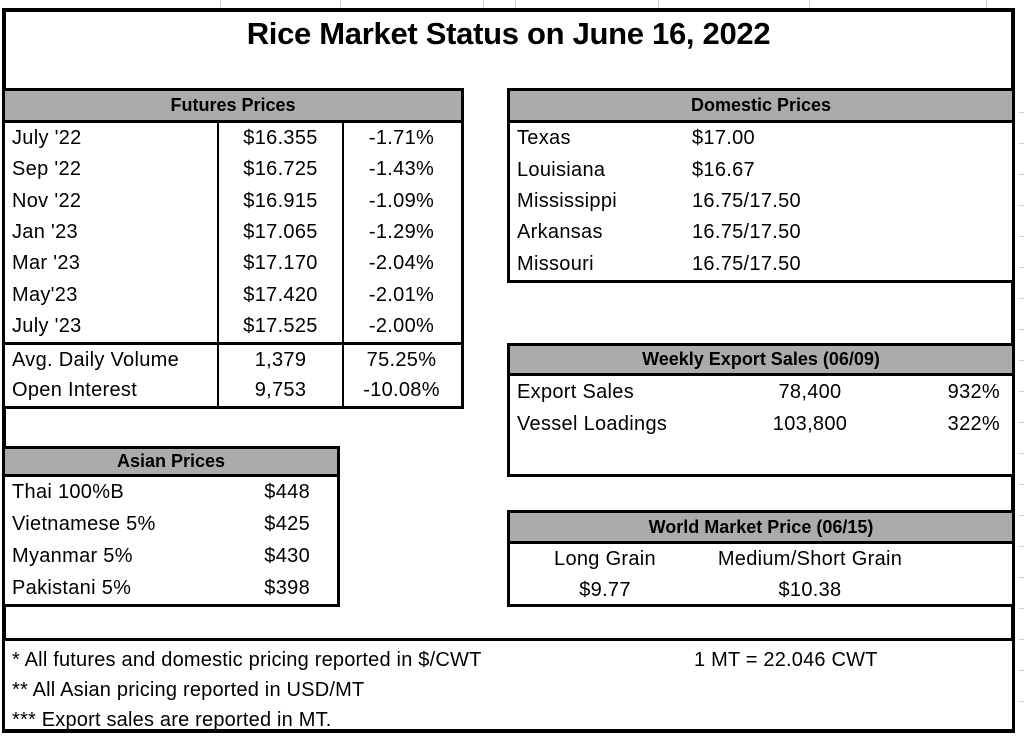  Describe the element at coordinates (96, 359) in the screenshot. I see `stat-label: Avg. Daily Volume` at that location.